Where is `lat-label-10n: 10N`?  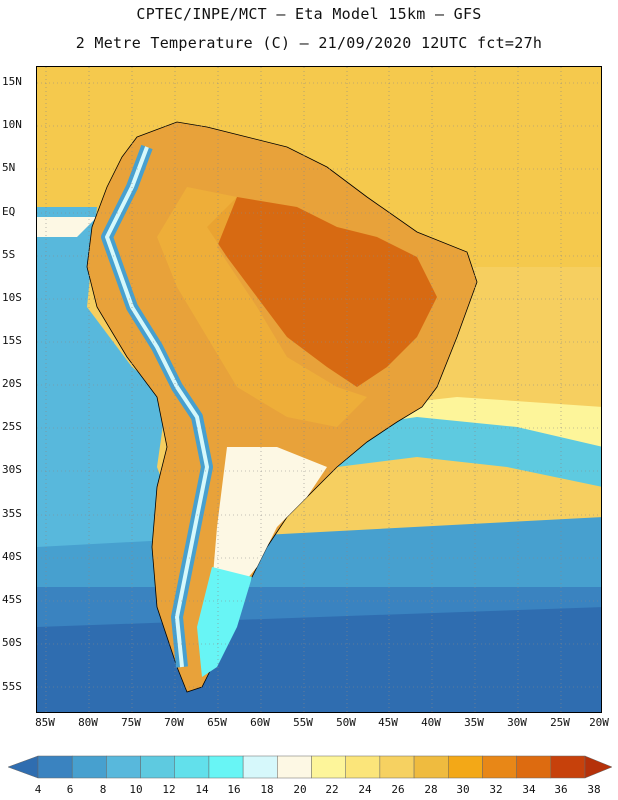
lat-label-10n: 10N is located at coordinates (12, 124).